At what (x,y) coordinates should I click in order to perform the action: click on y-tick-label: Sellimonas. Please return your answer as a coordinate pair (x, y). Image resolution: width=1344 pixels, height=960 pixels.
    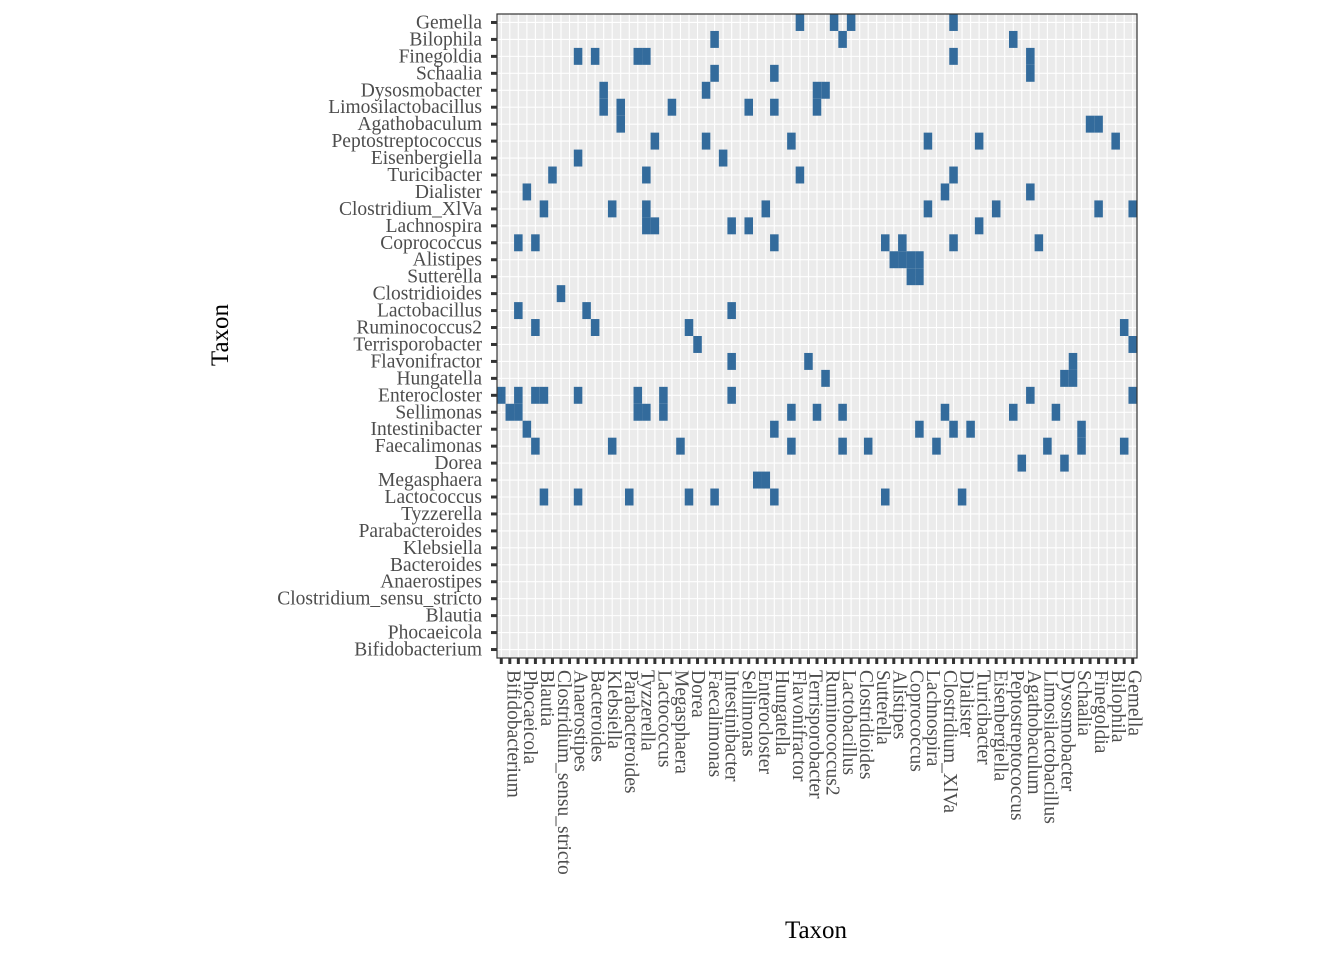
    Looking at the image, I should click on (438, 412).